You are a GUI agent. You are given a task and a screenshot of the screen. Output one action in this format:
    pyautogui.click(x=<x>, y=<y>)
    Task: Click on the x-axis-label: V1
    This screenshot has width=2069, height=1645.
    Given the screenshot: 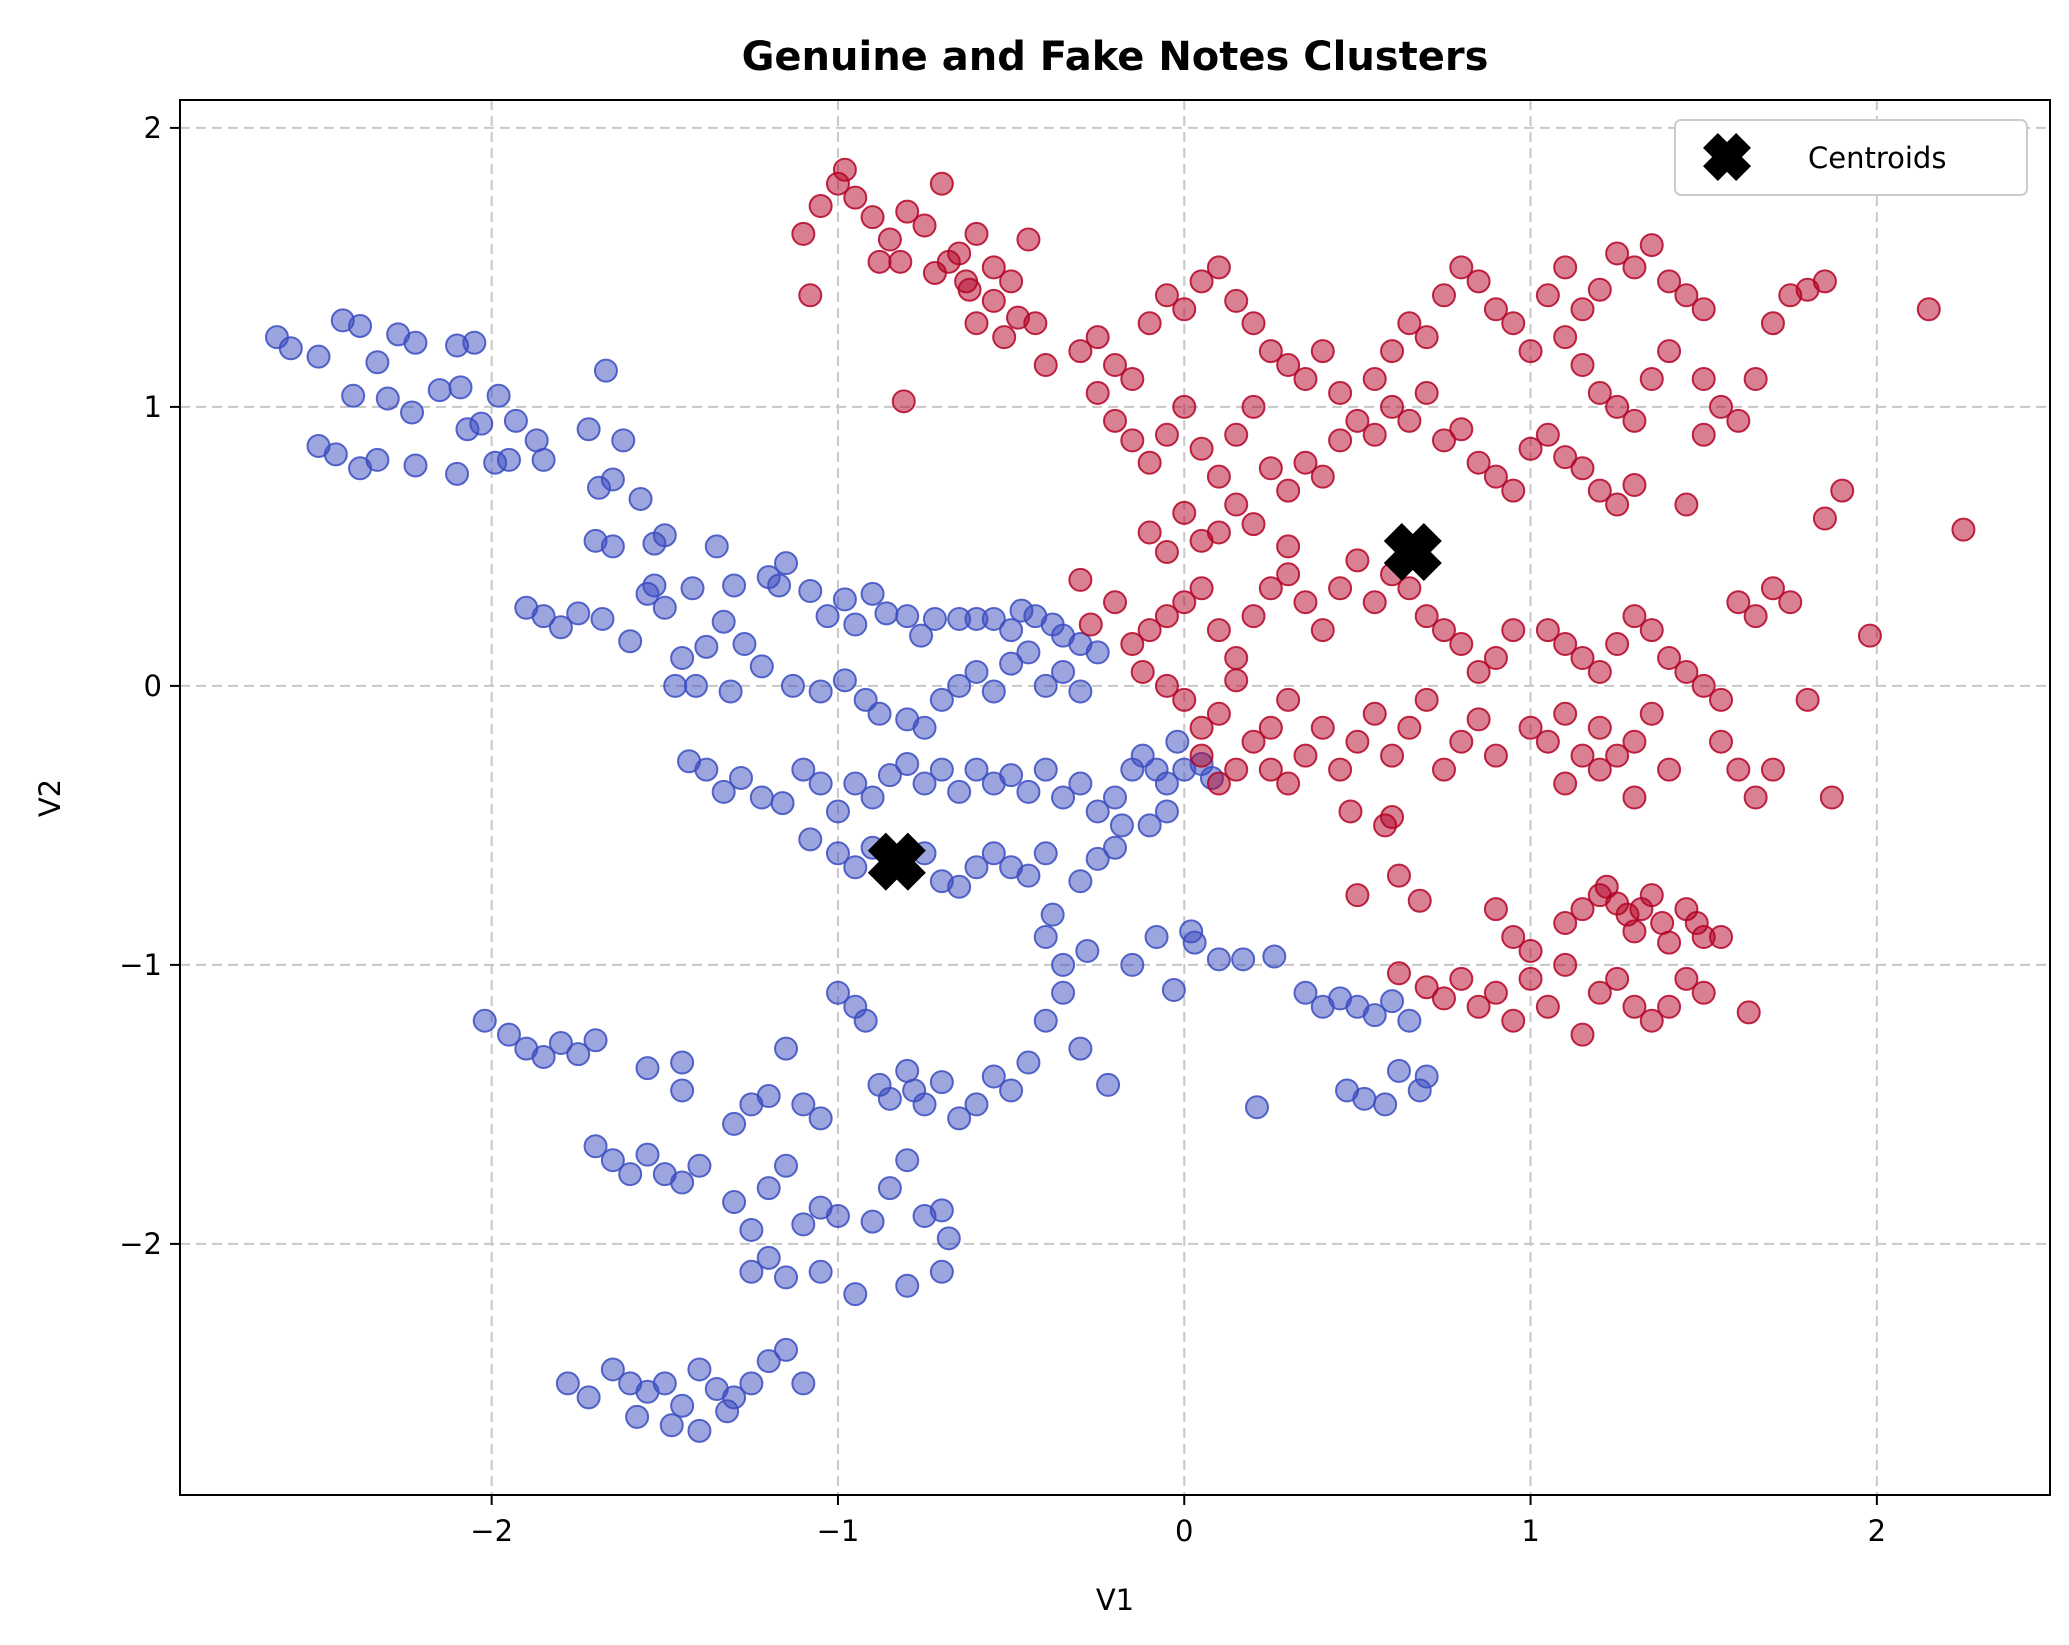 What is the action you would take?
    pyautogui.click(x=1115, y=1600)
    